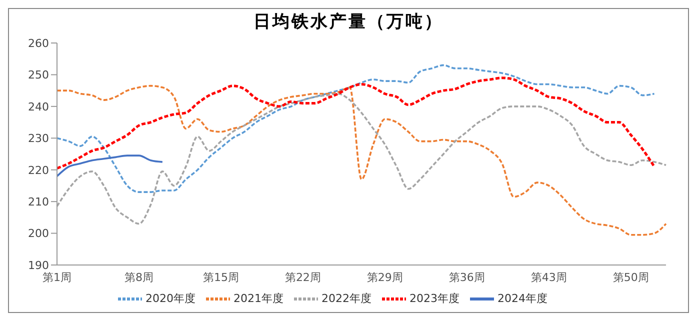 This screenshot has width=697, height=321. What do you see at coordinates (384, 277) in the screenshot?
I see `x-tick-label: 第29周` at bounding box center [384, 277].